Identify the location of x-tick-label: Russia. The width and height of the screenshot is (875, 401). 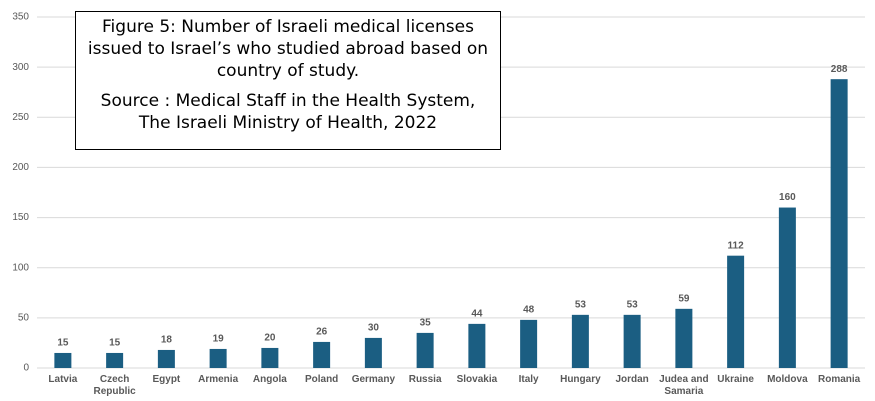
(425, 379).